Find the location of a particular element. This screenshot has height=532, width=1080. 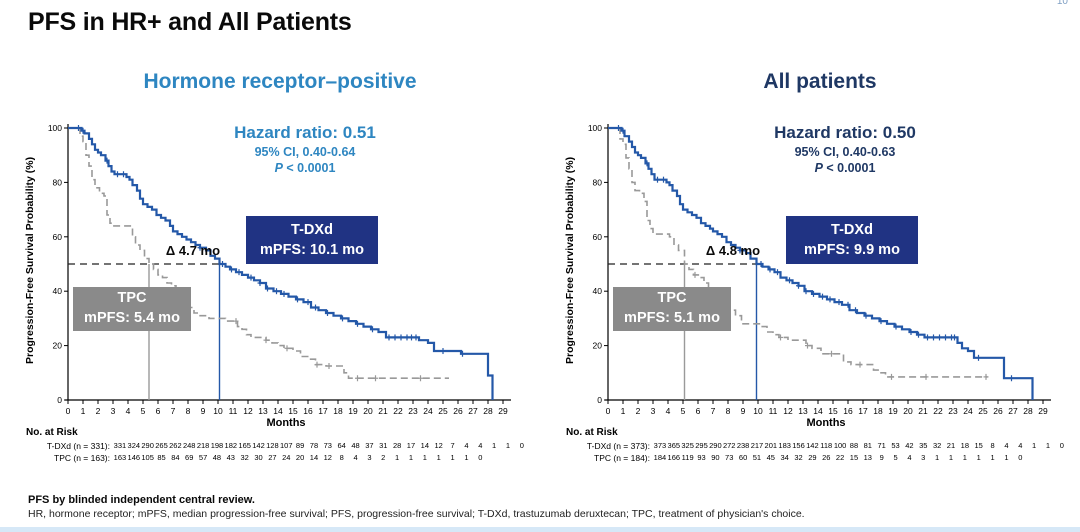

risk-count: 325 is located at coordinates (687, 445).